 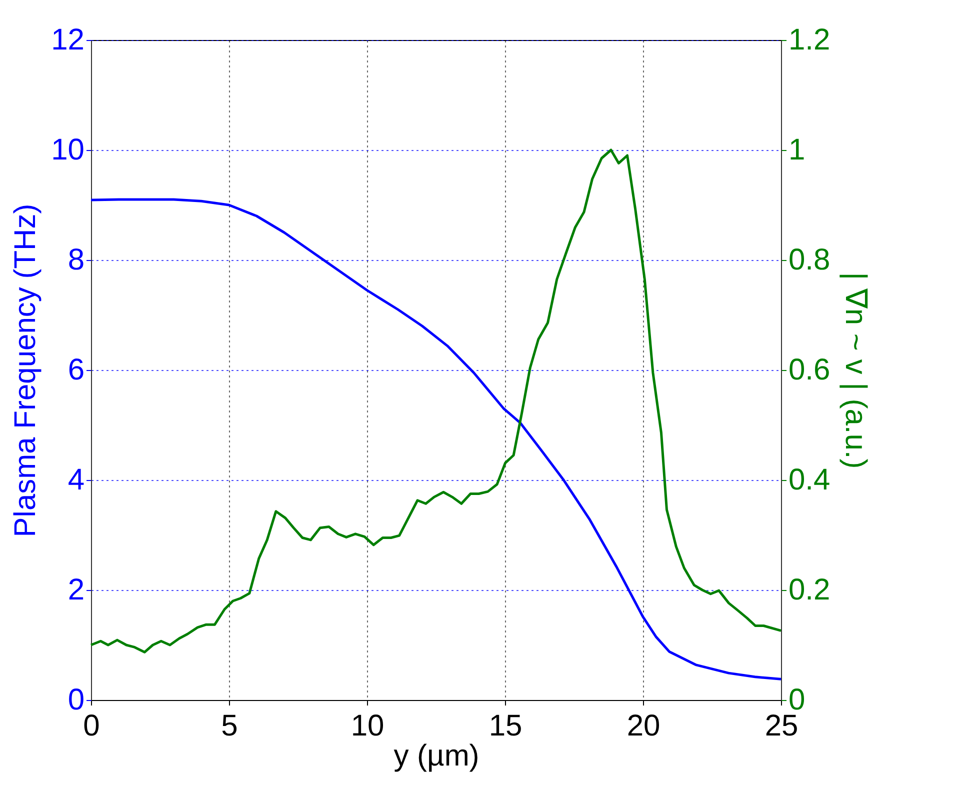 I want to click on y-tick-label: 6, so click(x=76, y=370).